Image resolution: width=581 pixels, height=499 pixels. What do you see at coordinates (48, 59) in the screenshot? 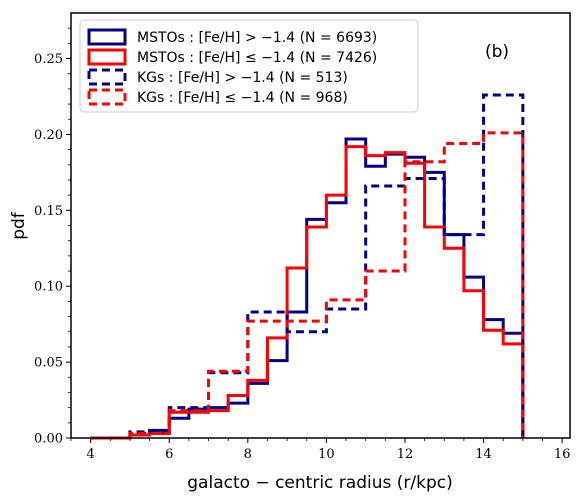
I see `y-tick-label: 0.25` at bounding box center [48, 59].